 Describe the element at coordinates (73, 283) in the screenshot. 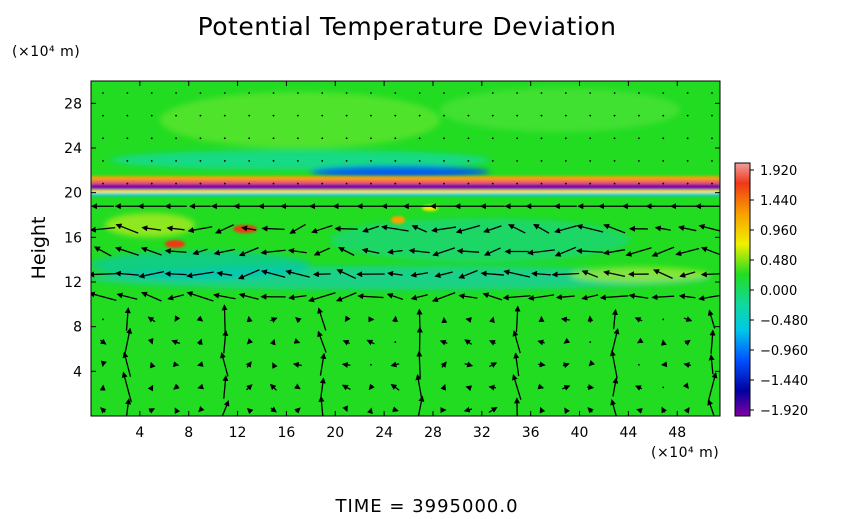

I see `y-tick-label: 12` at that location.